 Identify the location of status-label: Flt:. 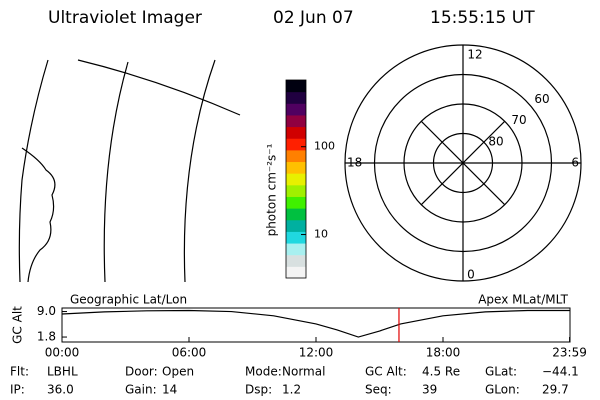
(19, 372).